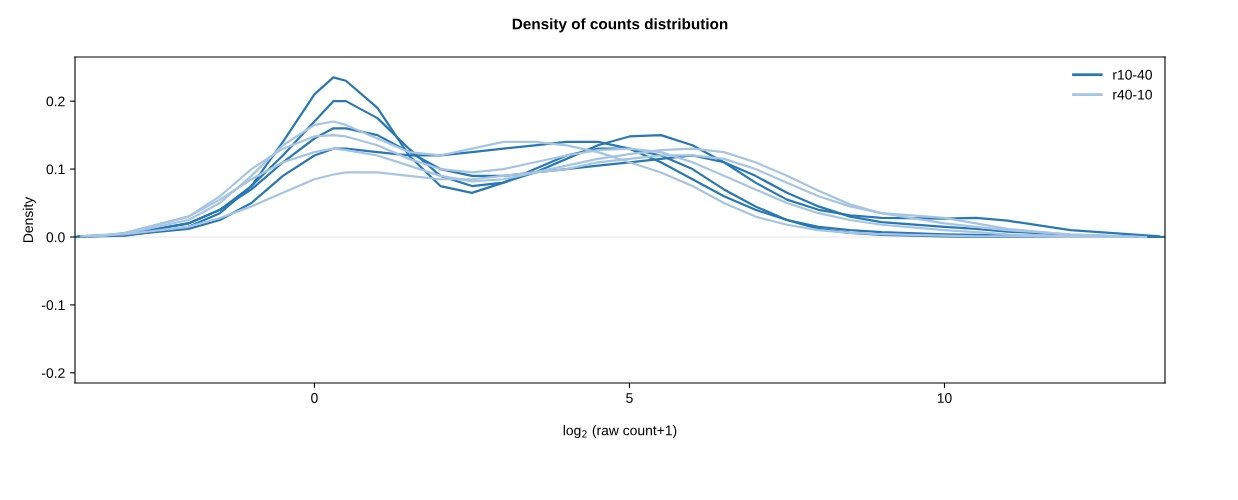 Image resolution: width=1238 pixels, height=500 pixels. I want to click on y-tick-label: 0.0, so click(55, 237).